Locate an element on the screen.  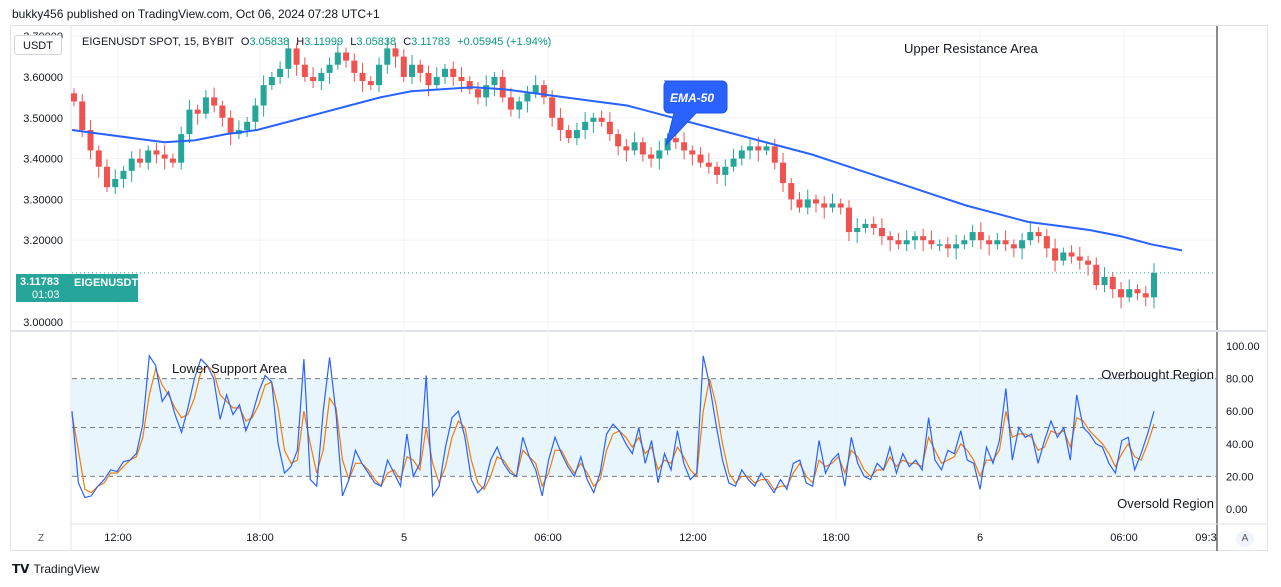
last-price-symbol: EIGENUSDT is located at coordinates (106, 283).